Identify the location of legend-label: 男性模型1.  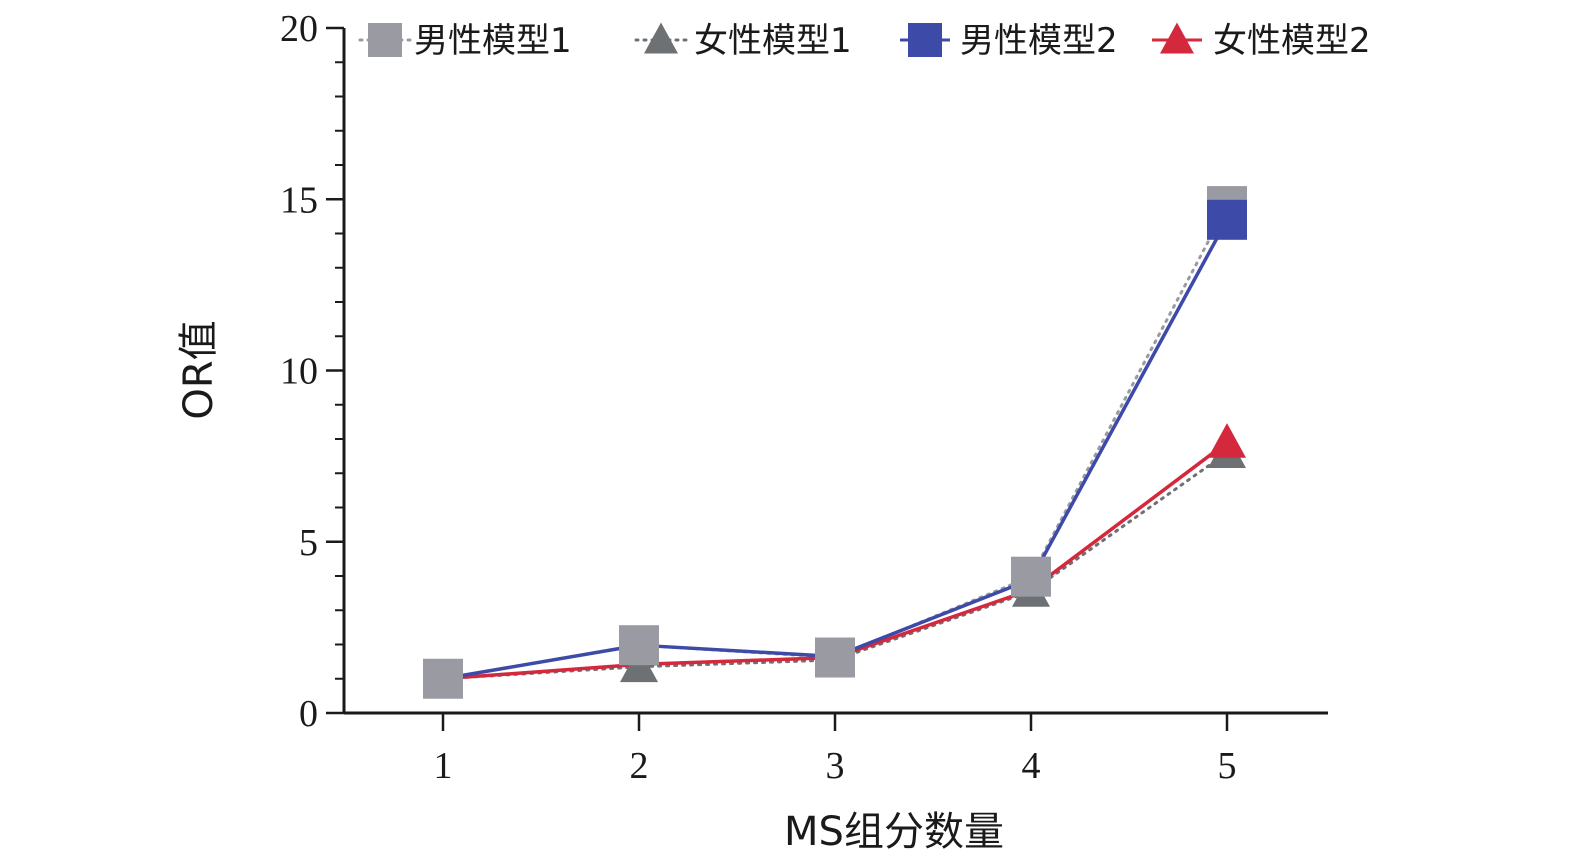
(493, 41).